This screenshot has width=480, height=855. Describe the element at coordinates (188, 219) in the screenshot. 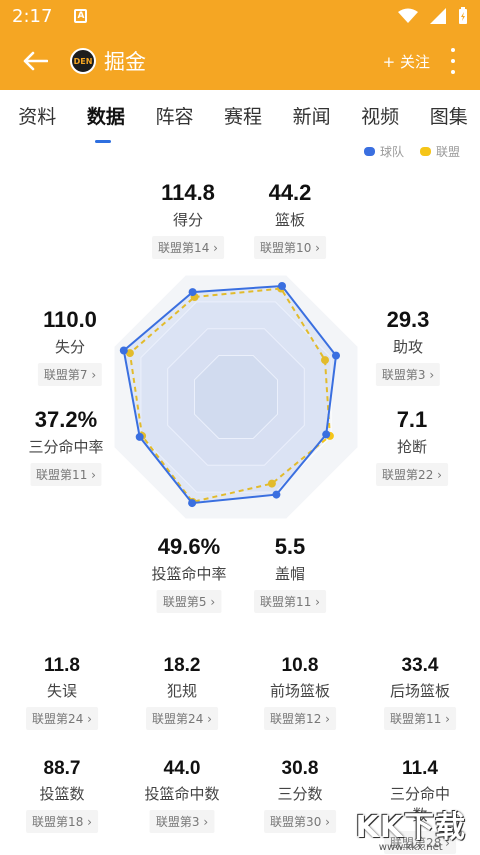

I see `radar-stat-0: 114.8 得分 联盟第14 ›` at that location.